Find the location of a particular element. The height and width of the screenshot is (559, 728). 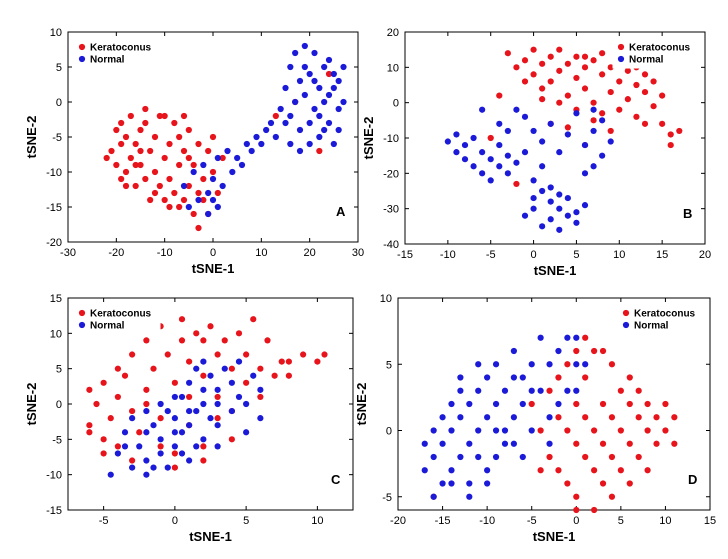

y-tick-label: -5 is located at coordinates (57, 440).